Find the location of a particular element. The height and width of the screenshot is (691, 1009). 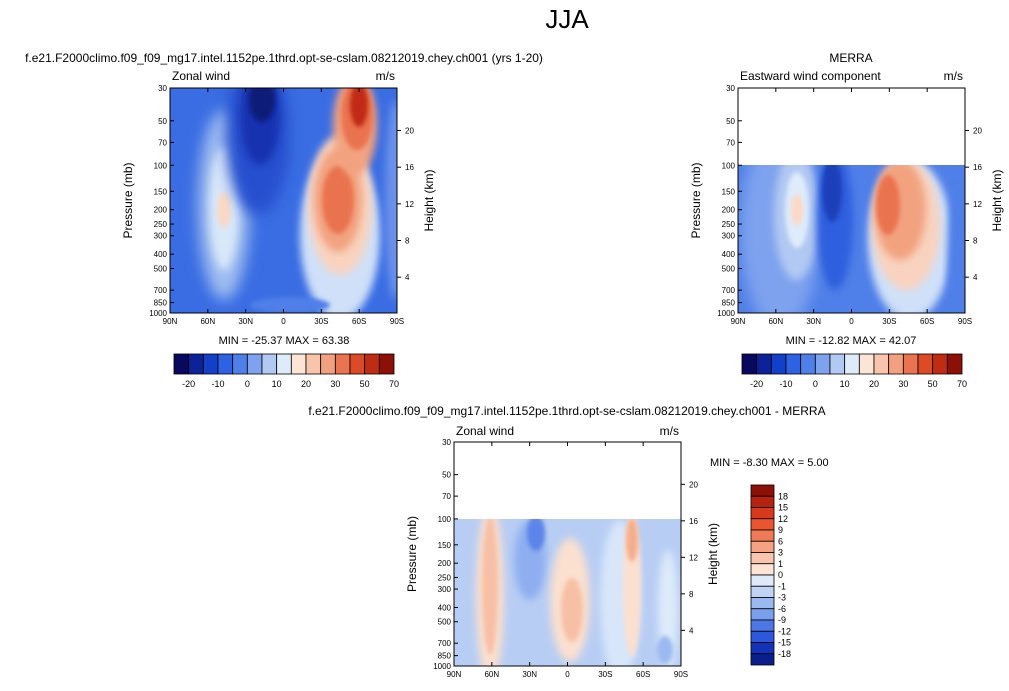

panel-model-left-label: Zonal wind is located at coordinates (201, 76).